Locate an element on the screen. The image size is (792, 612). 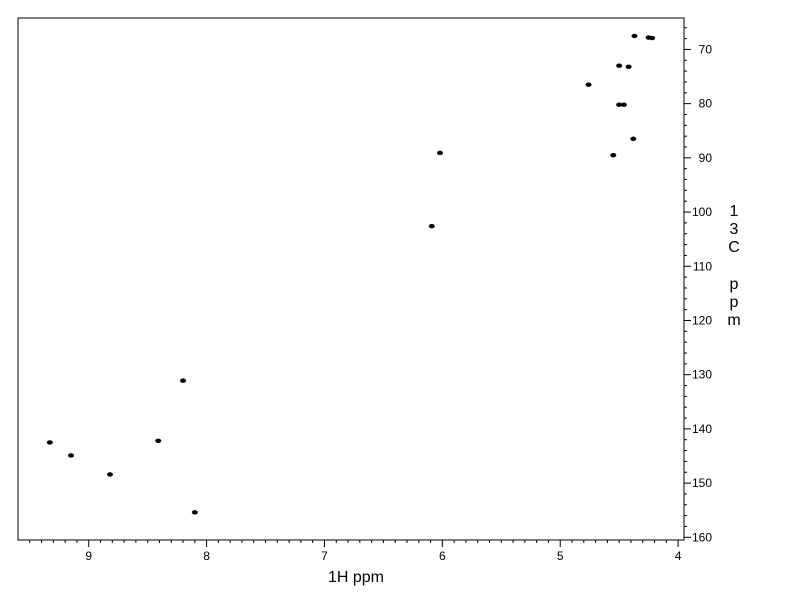
x-tick-label: 5 is located at coordinates (560, 556).